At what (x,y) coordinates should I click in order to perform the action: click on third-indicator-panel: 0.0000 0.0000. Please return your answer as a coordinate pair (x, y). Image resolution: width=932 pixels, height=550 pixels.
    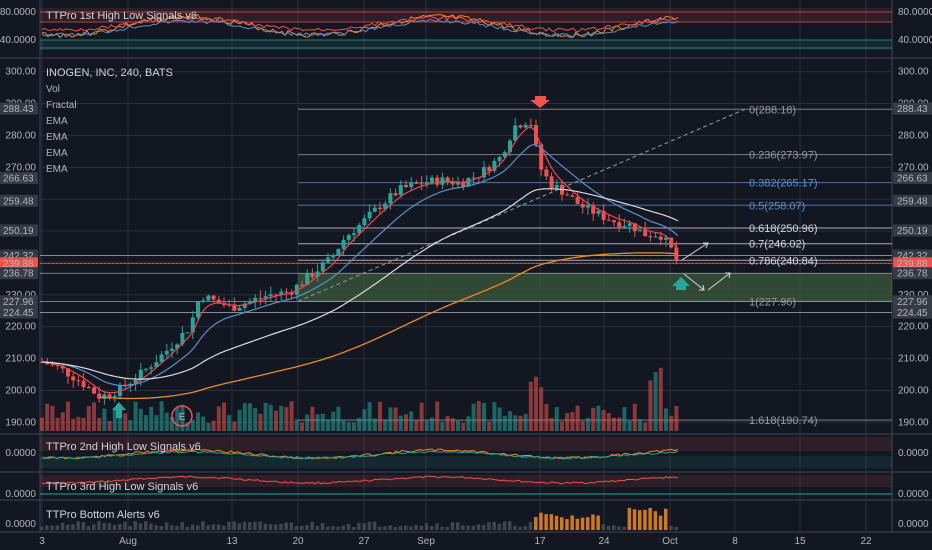
    Looking at the image, I should click on (467, 487).